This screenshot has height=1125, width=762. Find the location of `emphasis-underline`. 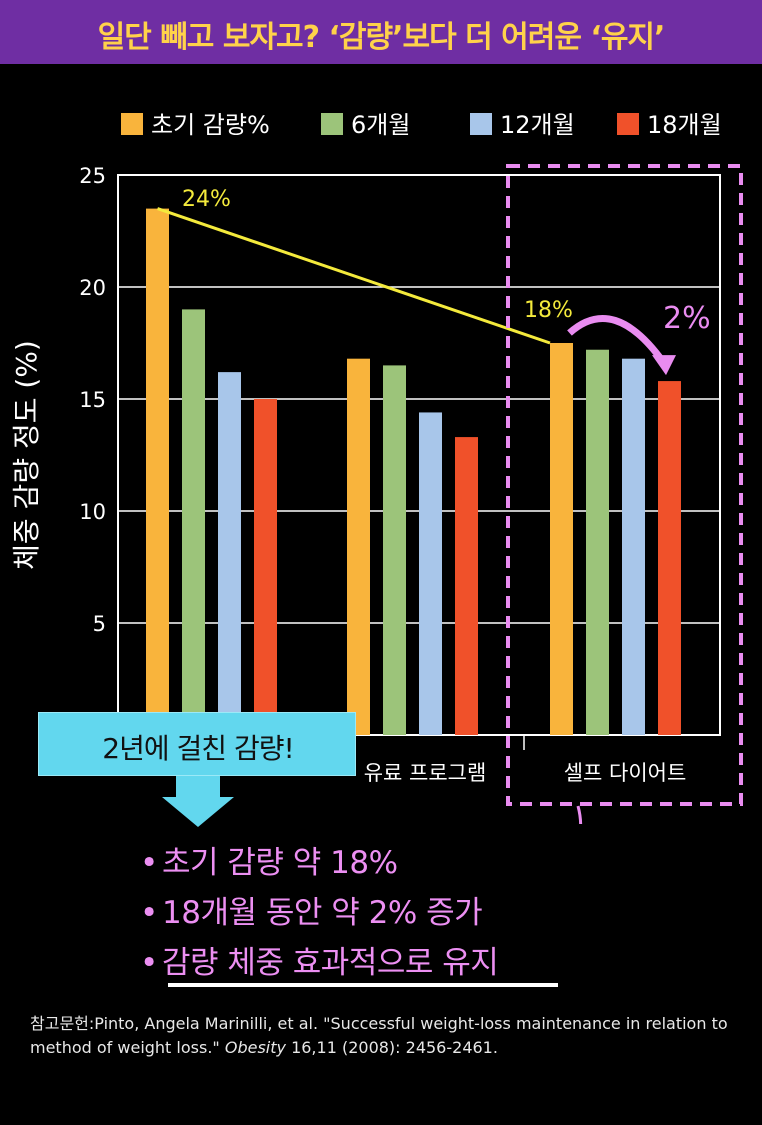

emphasis-underline is located at coordinates (363, 985).